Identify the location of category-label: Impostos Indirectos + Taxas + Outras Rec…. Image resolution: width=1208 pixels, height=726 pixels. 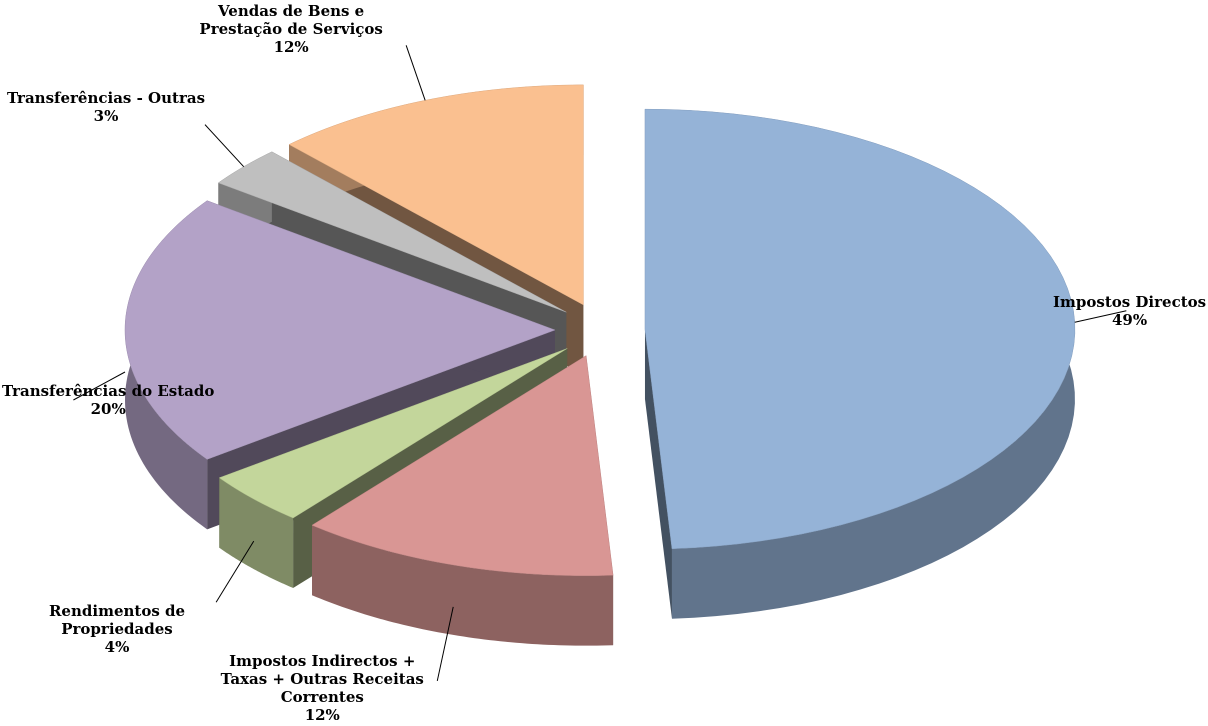
(322, 679).